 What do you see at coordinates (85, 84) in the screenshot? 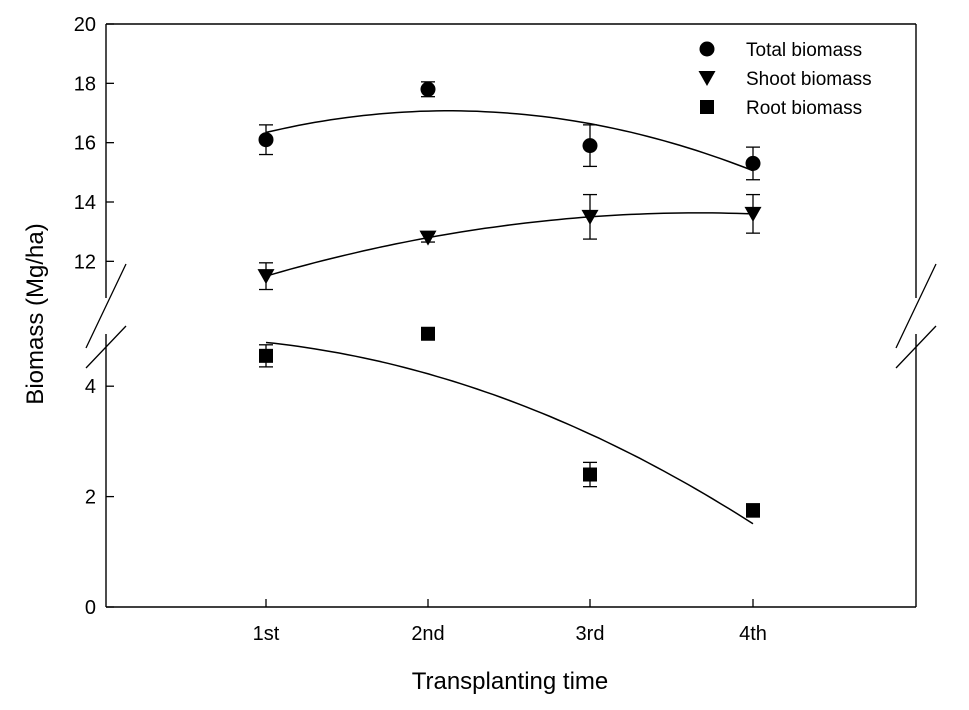
I see `y-tick-label: 18` at bounding box center [85, 84].